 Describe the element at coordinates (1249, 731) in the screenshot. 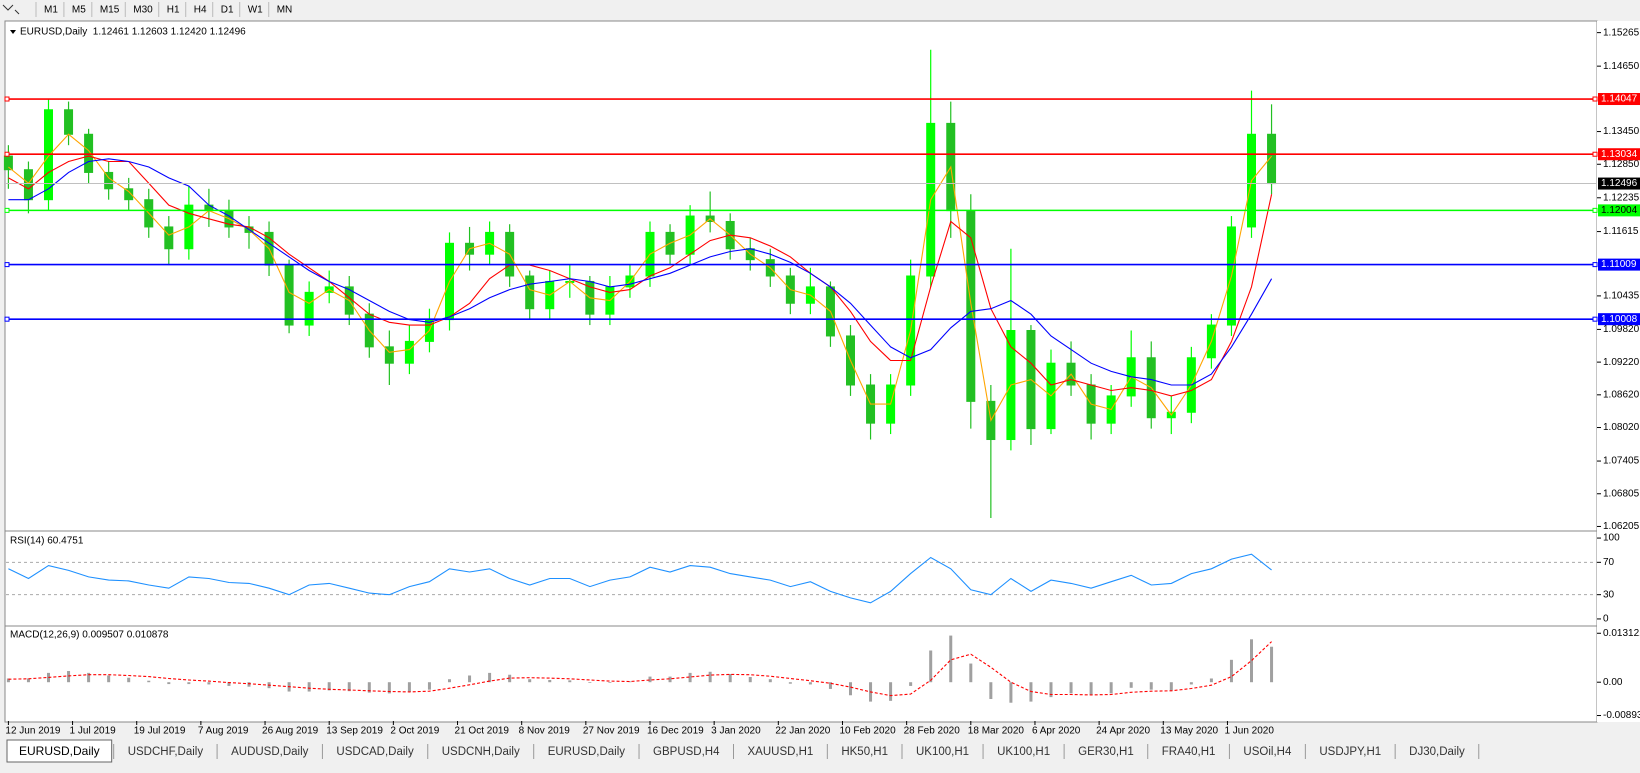

I see `x-tick-label: 1 Jun 2020` at that location.